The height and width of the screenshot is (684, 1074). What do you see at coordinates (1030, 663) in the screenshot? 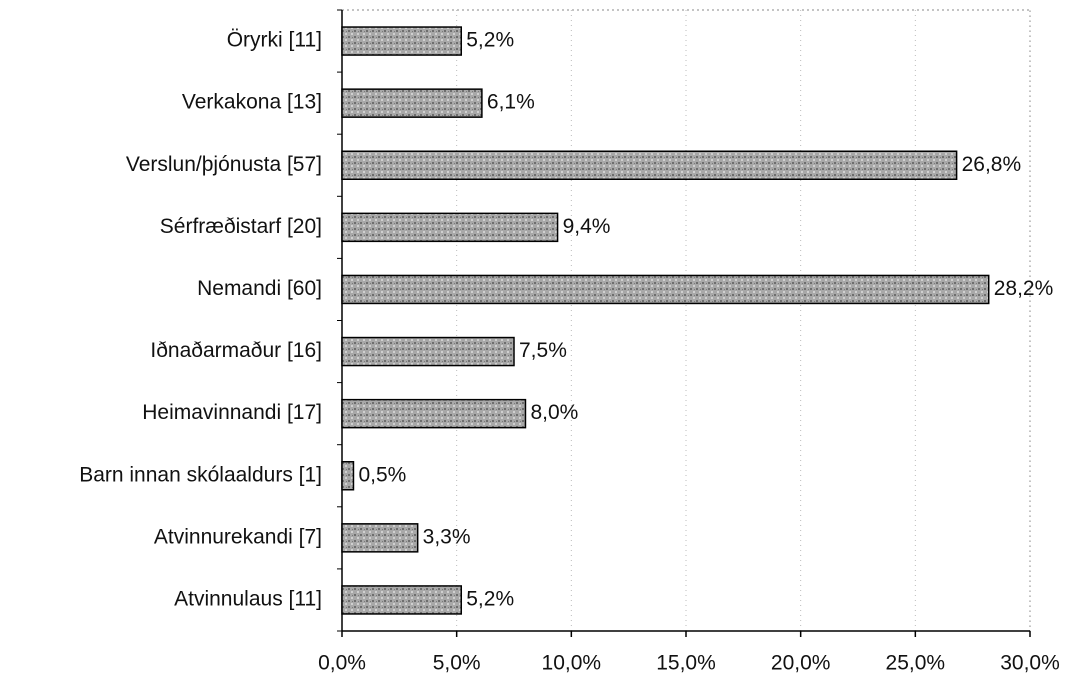
I see `x-tick-label: 30,0%` at bounding box center [1030, 663].